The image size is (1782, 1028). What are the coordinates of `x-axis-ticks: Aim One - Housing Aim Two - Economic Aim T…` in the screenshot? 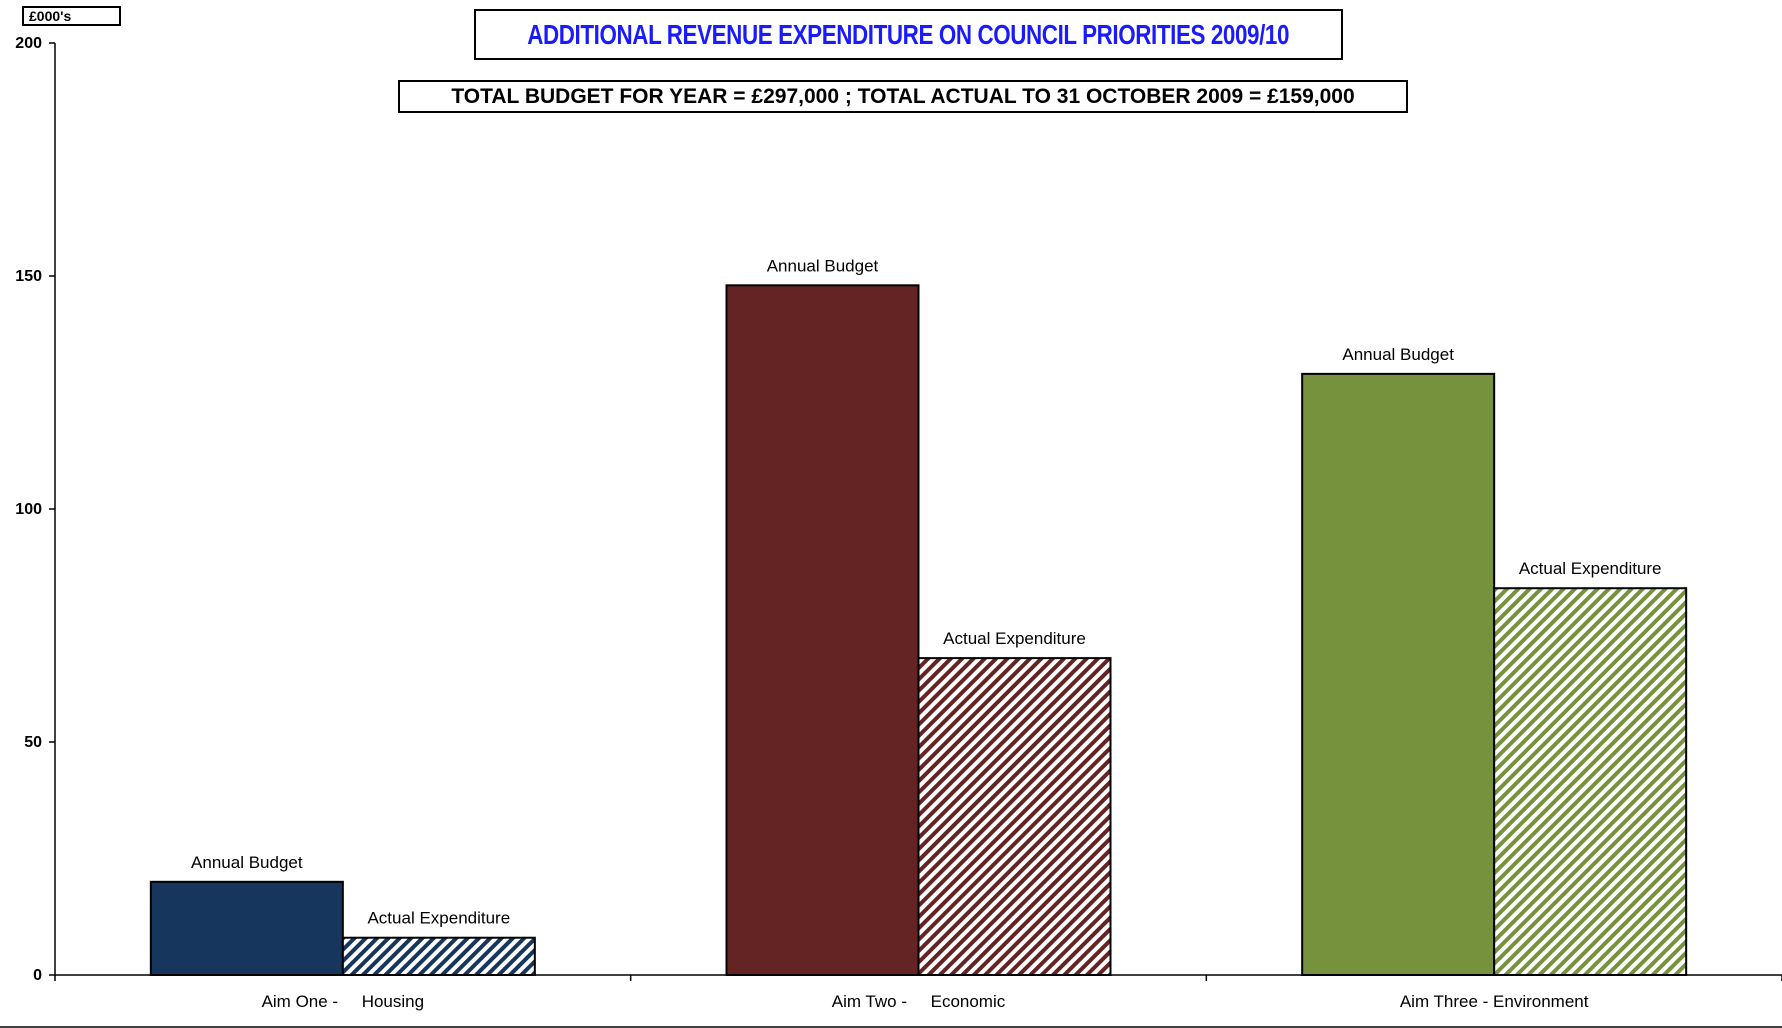 It's located at (918, 993).